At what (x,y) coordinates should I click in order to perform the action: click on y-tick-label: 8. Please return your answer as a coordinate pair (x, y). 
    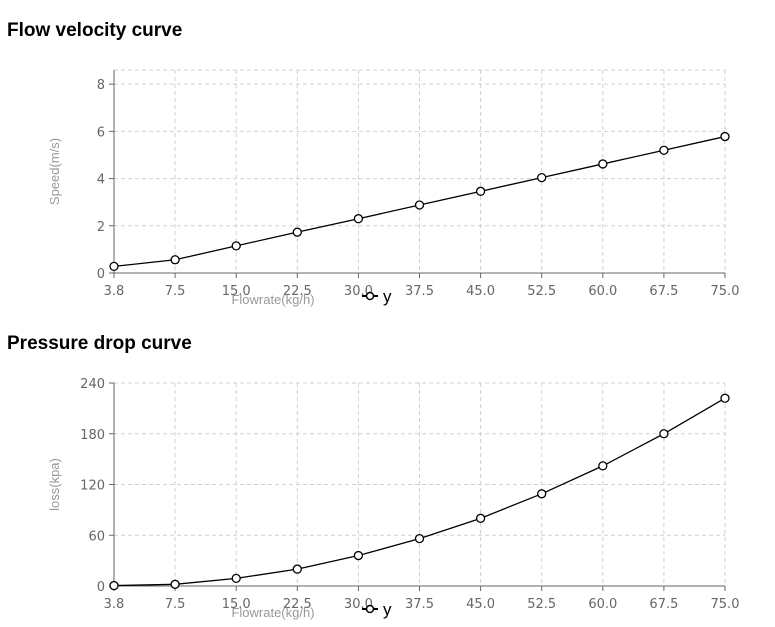
    Looking at the image, I should click on (101, 85).